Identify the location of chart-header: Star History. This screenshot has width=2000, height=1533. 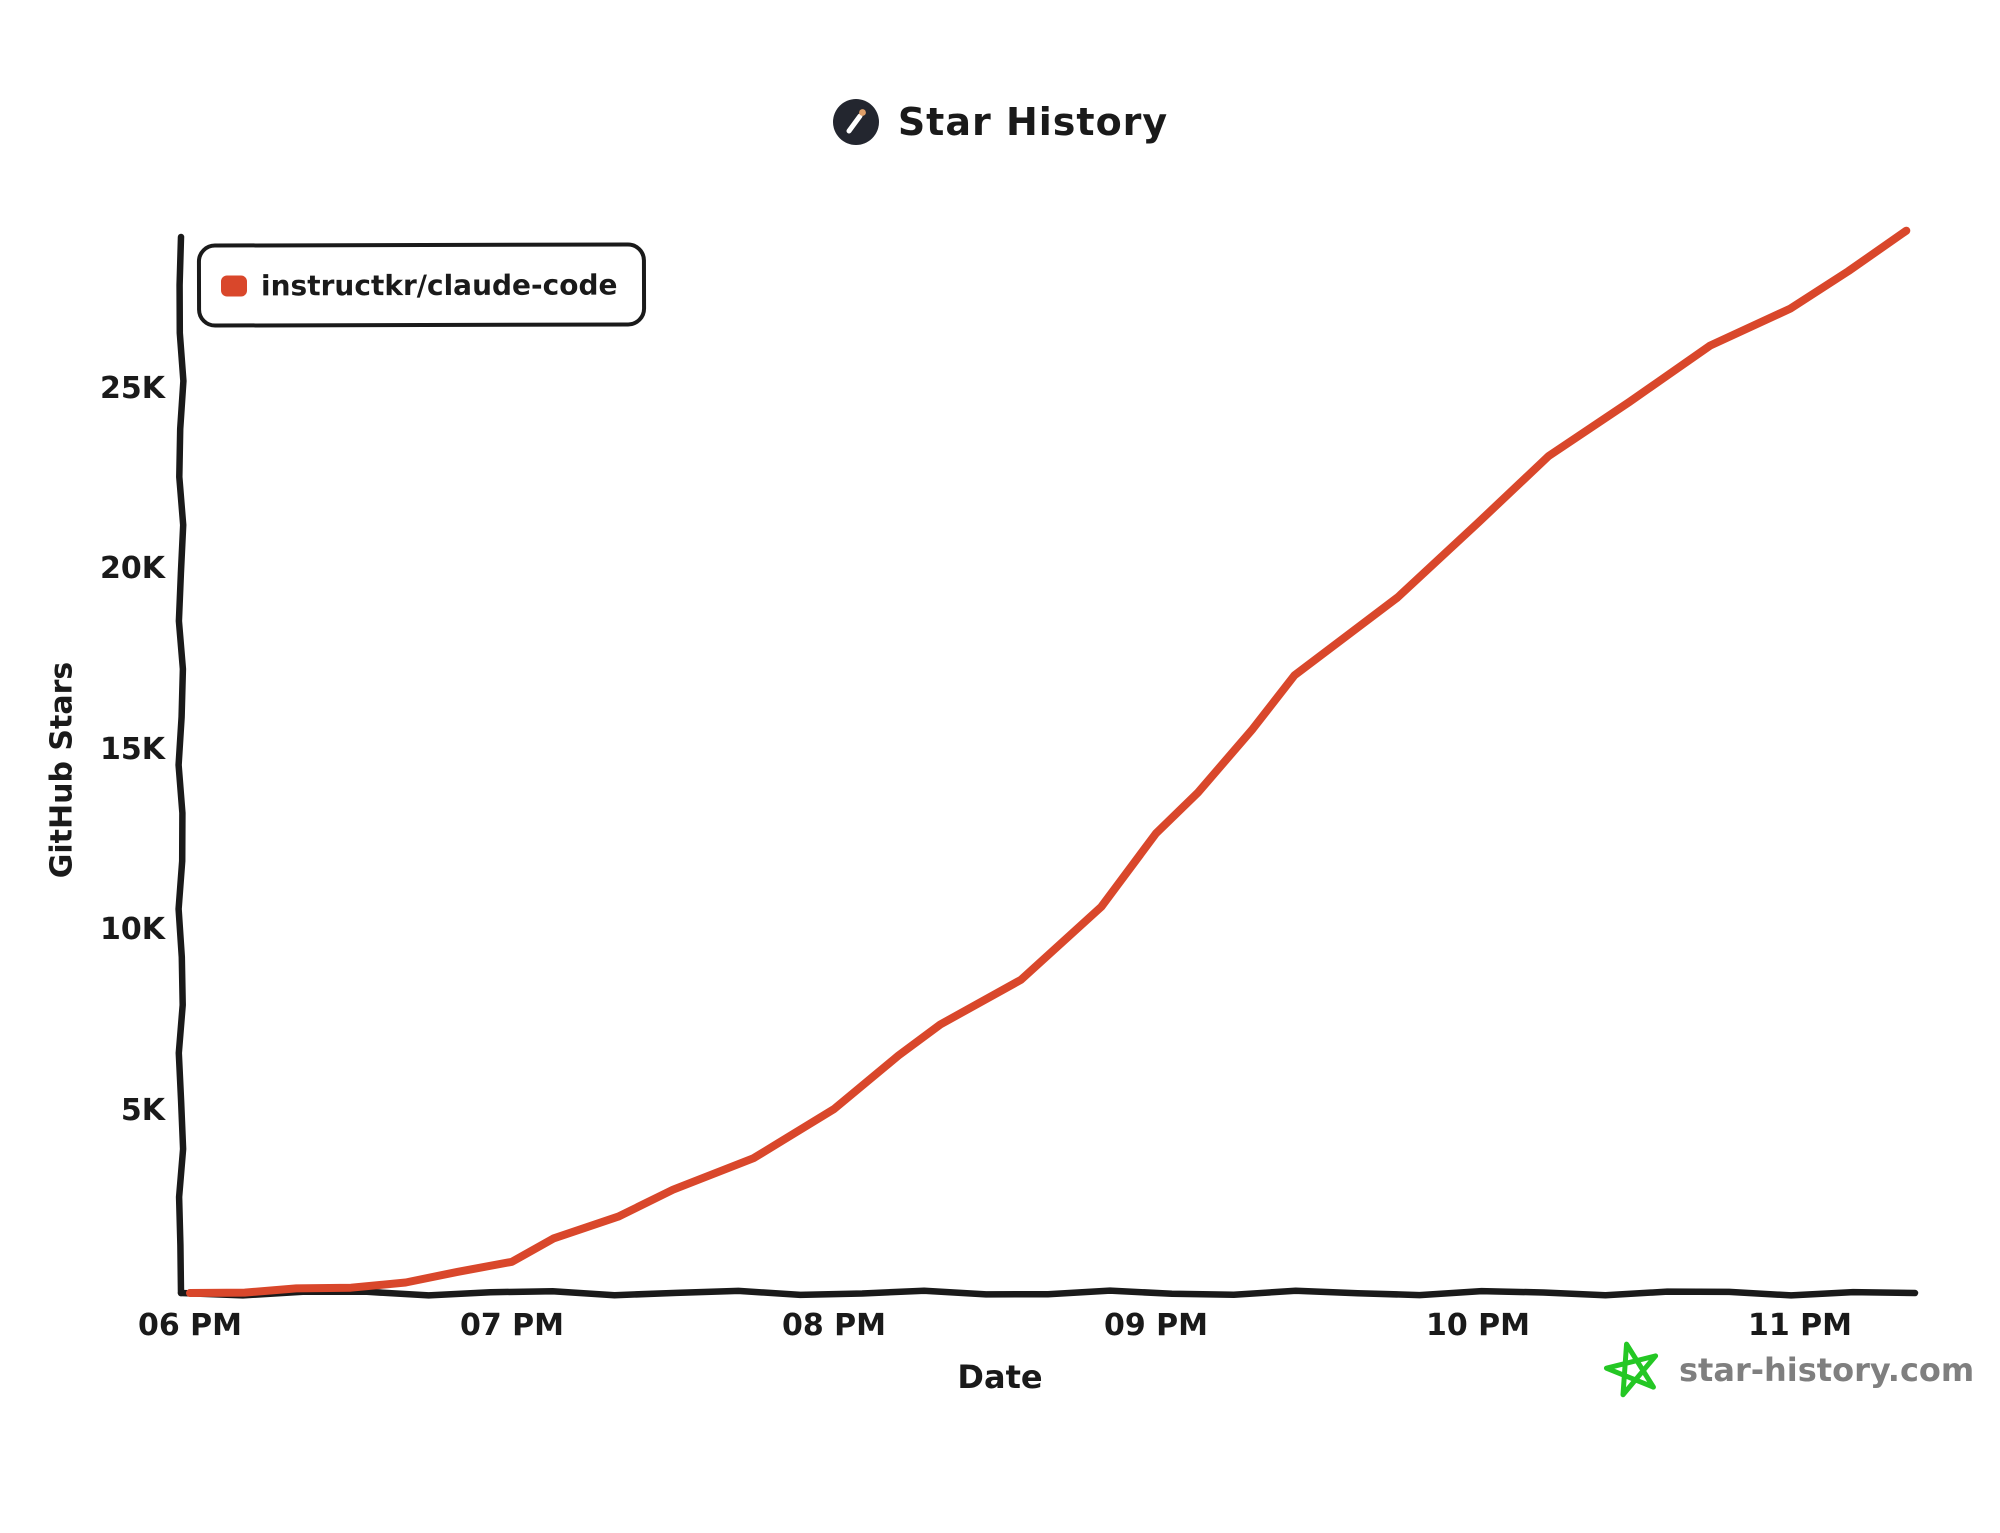
(1000, 122).